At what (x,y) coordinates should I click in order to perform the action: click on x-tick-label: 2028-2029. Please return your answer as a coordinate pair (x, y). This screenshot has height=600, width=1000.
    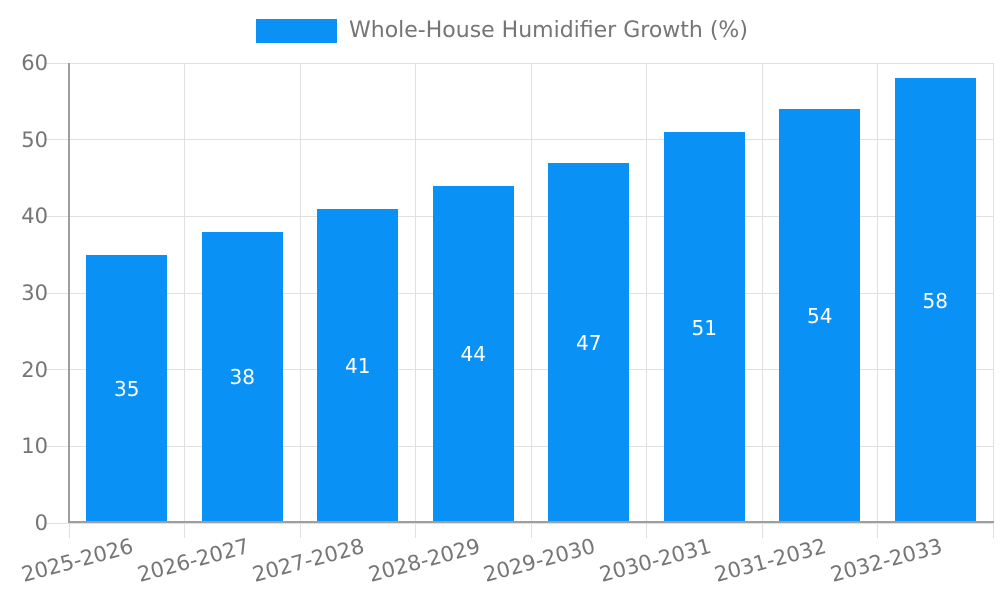
    Looking at the image, I should click on (424, 560).